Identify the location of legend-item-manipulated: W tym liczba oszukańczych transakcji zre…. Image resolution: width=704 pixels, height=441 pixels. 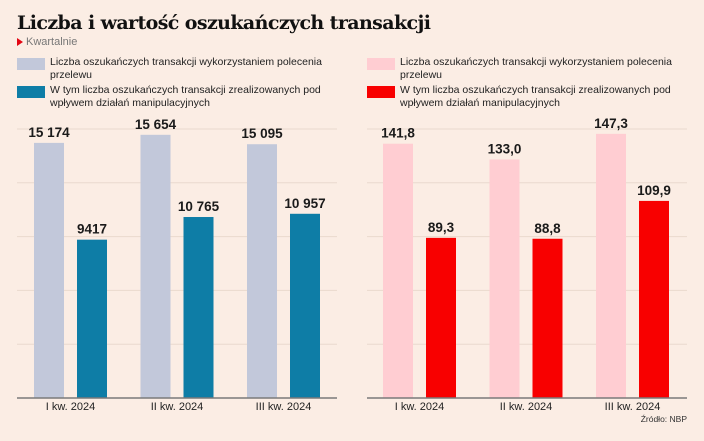
(182, 98).